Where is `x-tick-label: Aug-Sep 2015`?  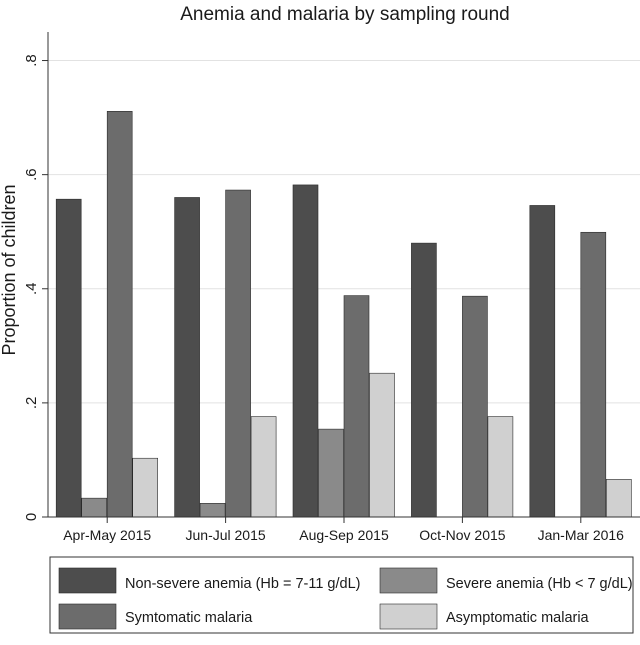
x-tick-label: Aug-Sep 2015 is located at coordinates (344, 535).